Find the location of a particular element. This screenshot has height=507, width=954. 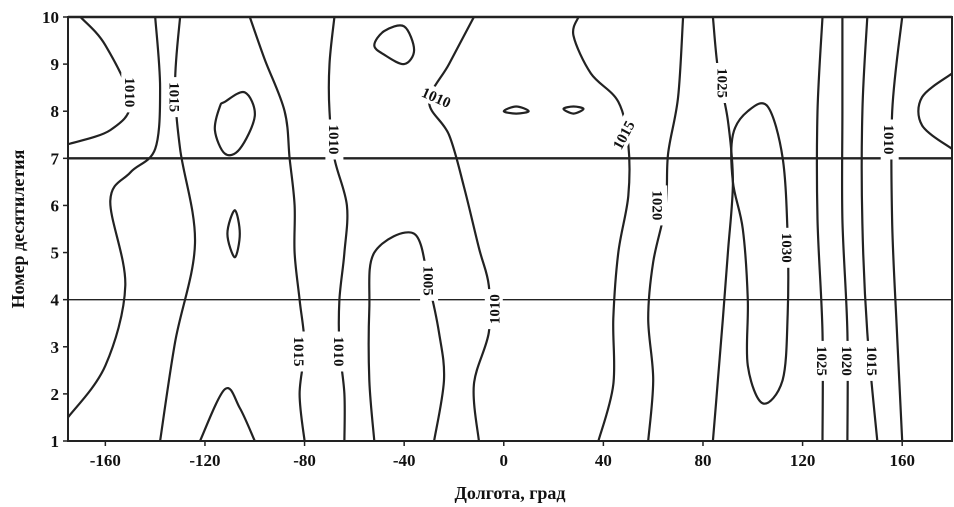

y-tick-label: 8 is located at coordinates (55, 111).